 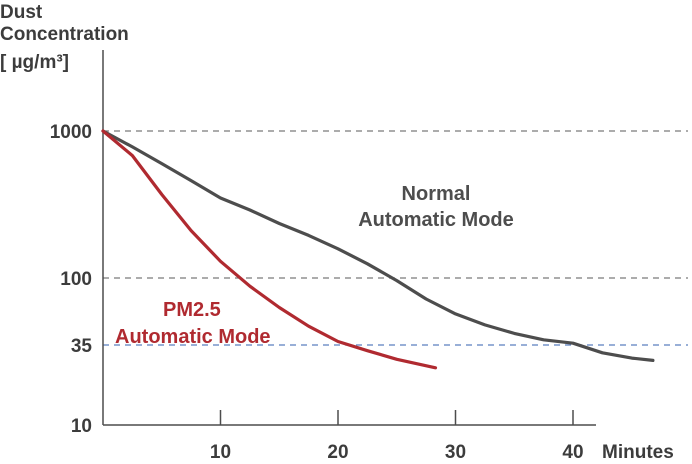 What do you see at coordinates (193, 337) in the screenshot?
I see `series-label-pm25-line-2: Automatic Mode` at bounding box center [193, 337].